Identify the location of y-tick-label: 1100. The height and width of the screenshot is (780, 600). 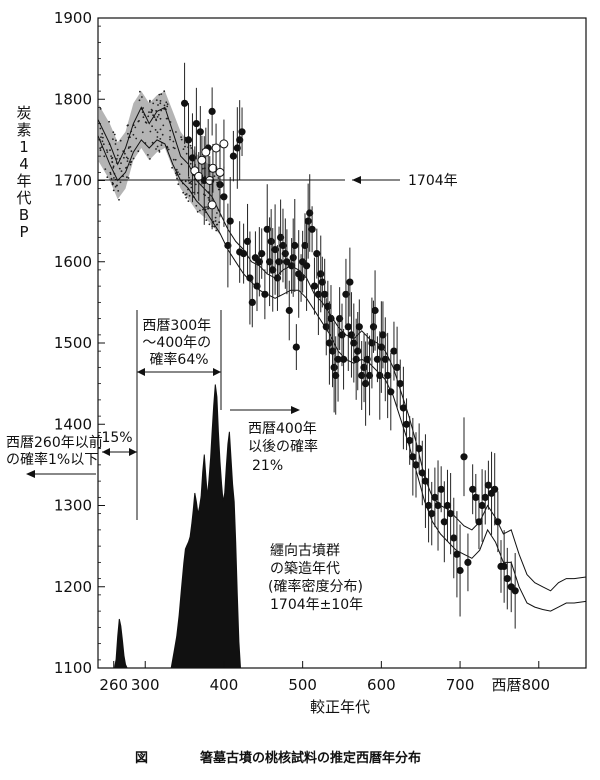
(73, 668).